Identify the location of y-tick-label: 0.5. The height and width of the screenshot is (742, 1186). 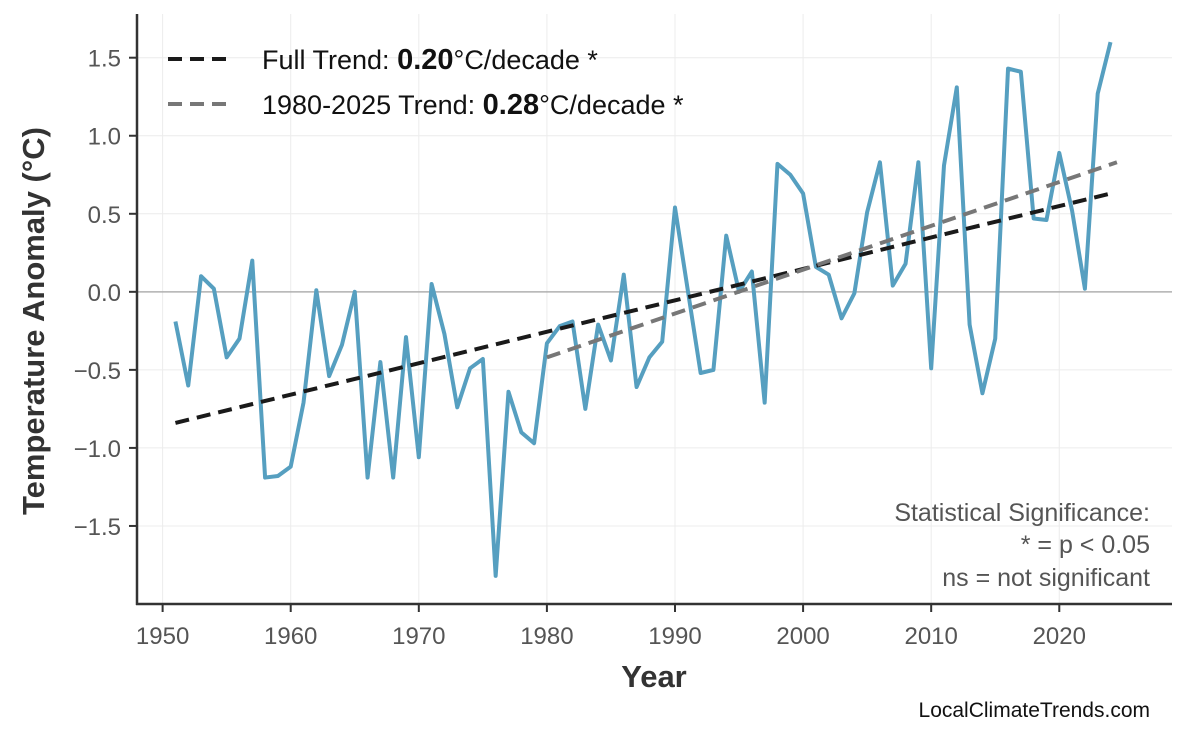
(104, 215).